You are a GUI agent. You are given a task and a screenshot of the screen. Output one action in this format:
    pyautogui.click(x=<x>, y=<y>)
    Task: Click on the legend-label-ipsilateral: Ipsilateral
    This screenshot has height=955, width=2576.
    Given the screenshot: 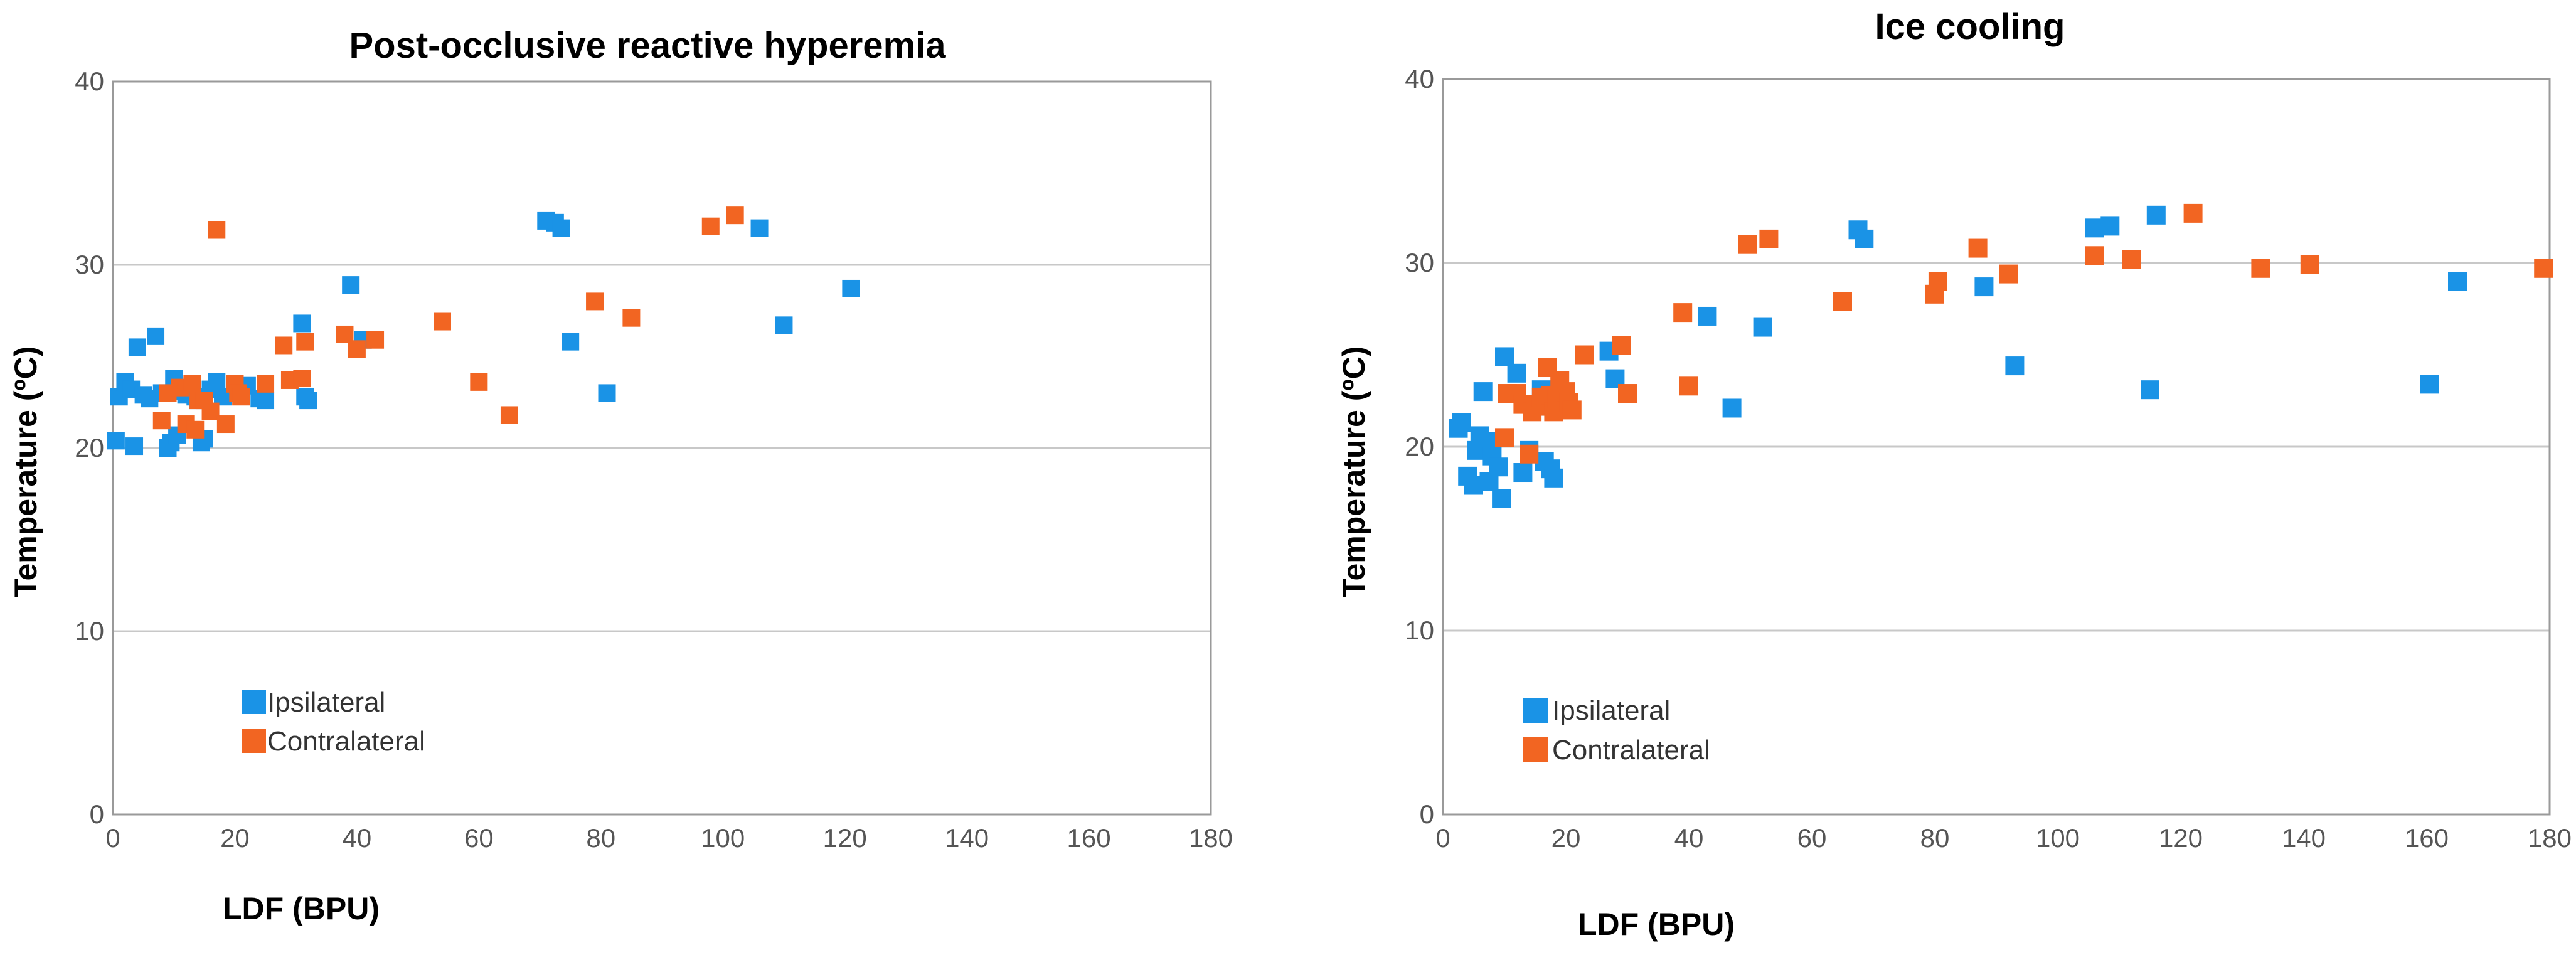 What is the action you would take?
    pyautogui.click(x=326, y=702)
    